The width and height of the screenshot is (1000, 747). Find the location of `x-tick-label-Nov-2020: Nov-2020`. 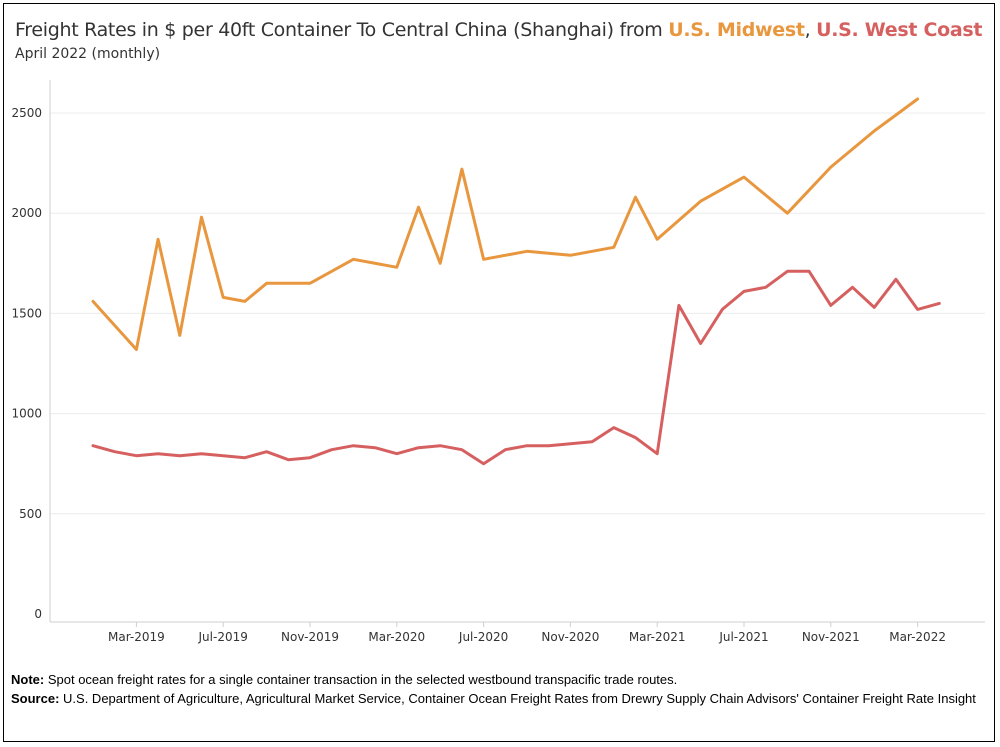

x-tick-label-Nov-2020: Nov-2020 is located at coordinates (570, 637).